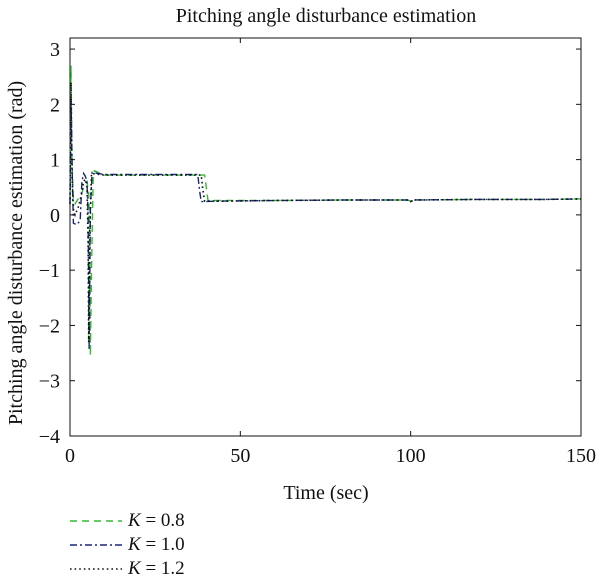 Image resolution: width=600 pixels, height=585 pixels. I want to click on x-tick-label: 50, so click(240, 456).